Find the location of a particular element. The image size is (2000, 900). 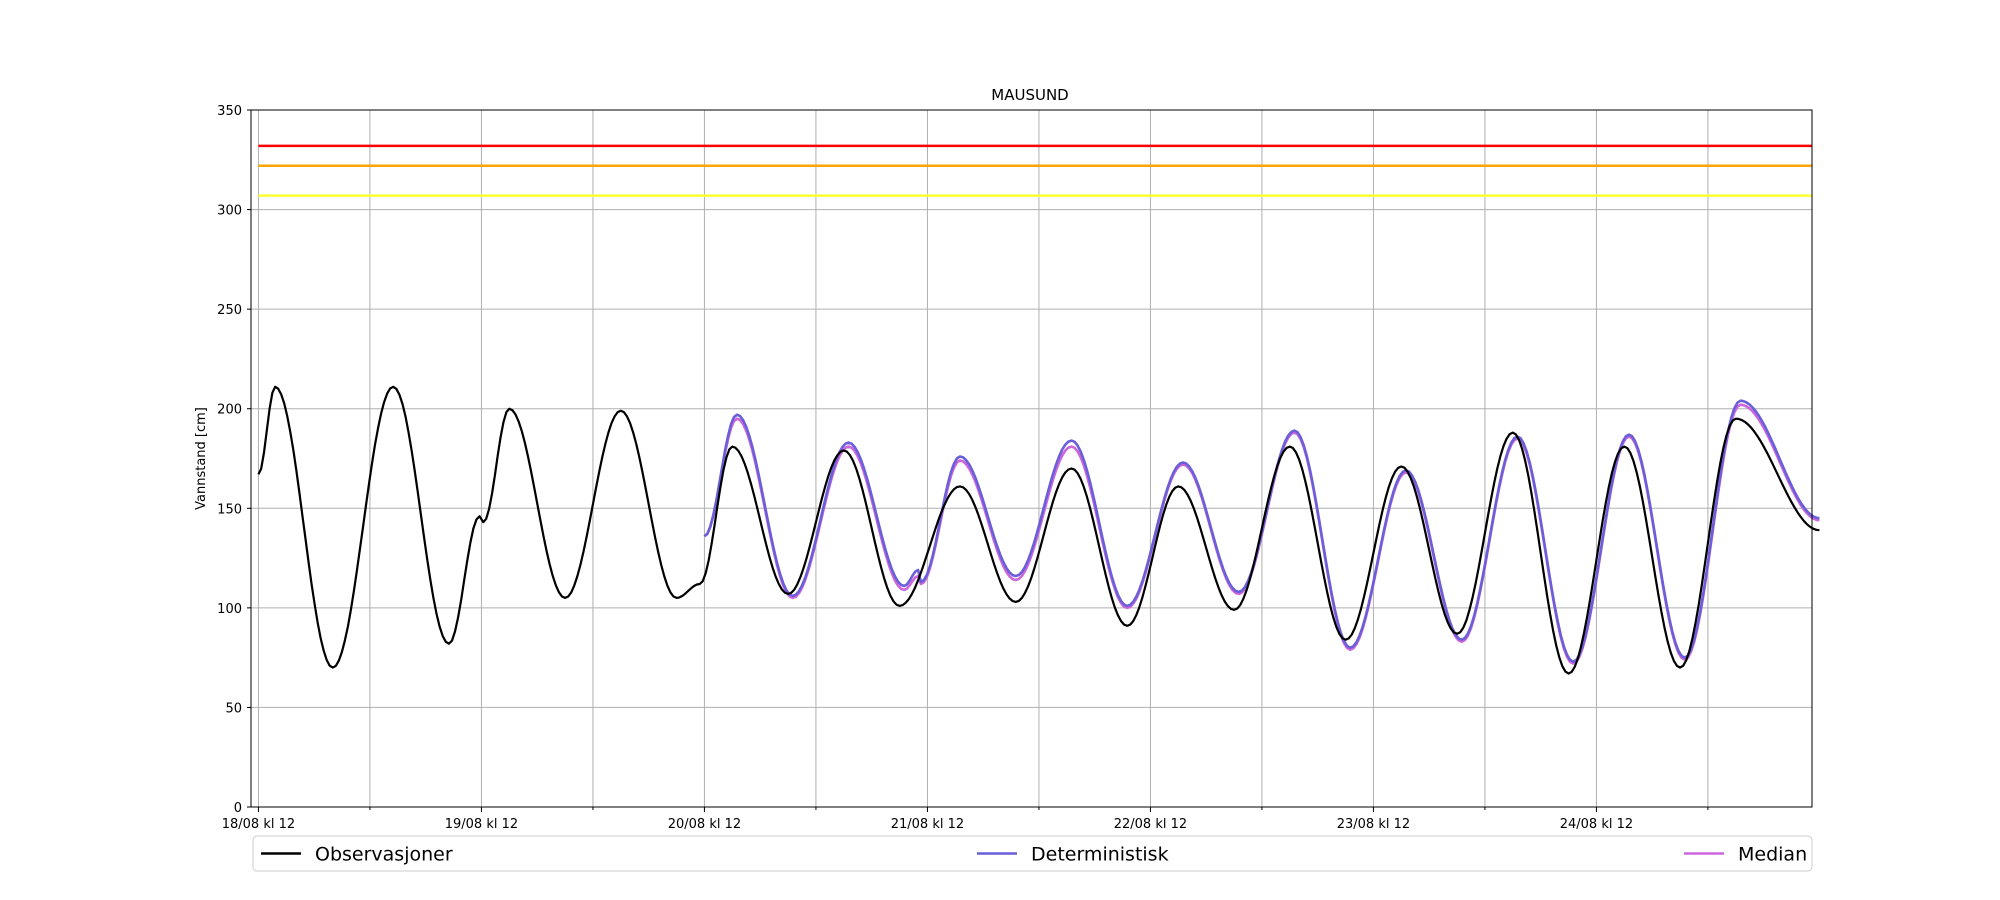

y-tick-label: 200 is located at coordinates (229, 410).